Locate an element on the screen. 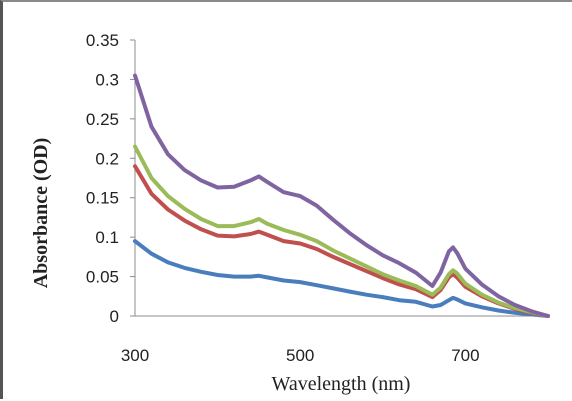 This screenshot has height=401, width=572. y-tick-label: 0.15 is located at coordinates (102, 198).